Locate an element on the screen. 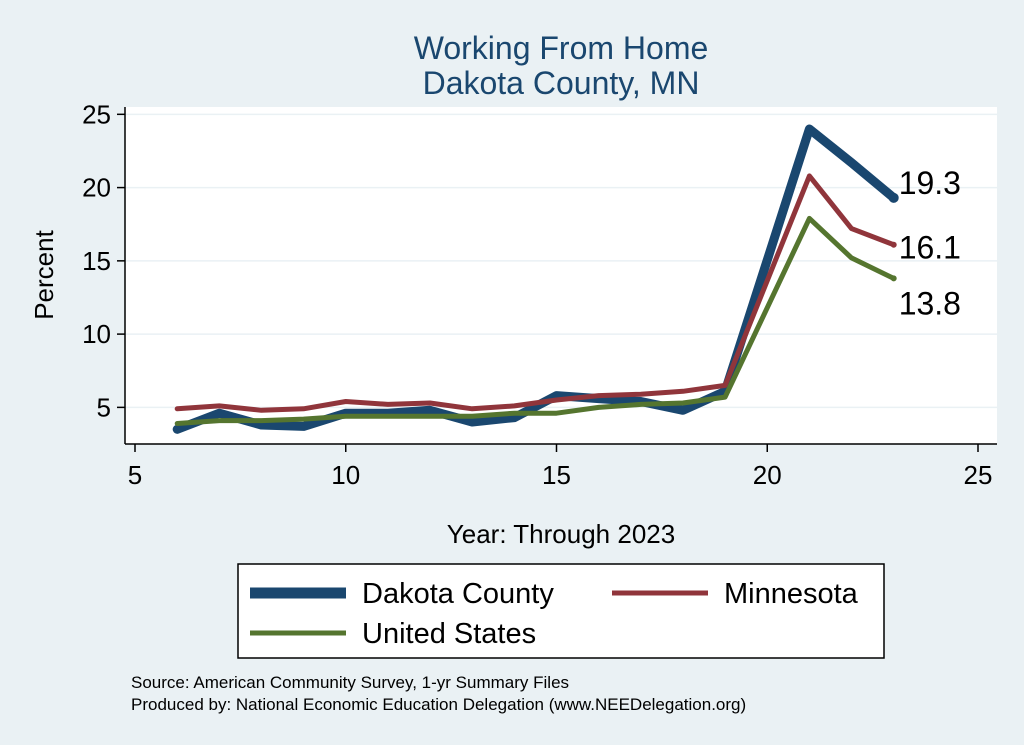  chart-title-line-2: Dakota County, MN is located at coordinates (561, 83).